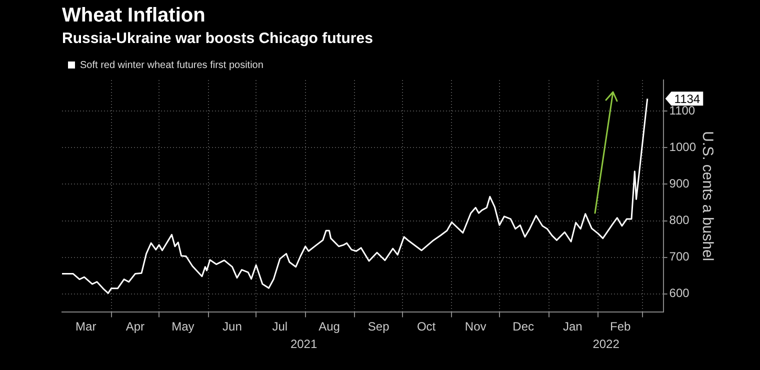 The image size is (760, 370). Describe the element at coordinates (475, 327) in the screenshot. I see `x-tick-label: Nov` at that location.